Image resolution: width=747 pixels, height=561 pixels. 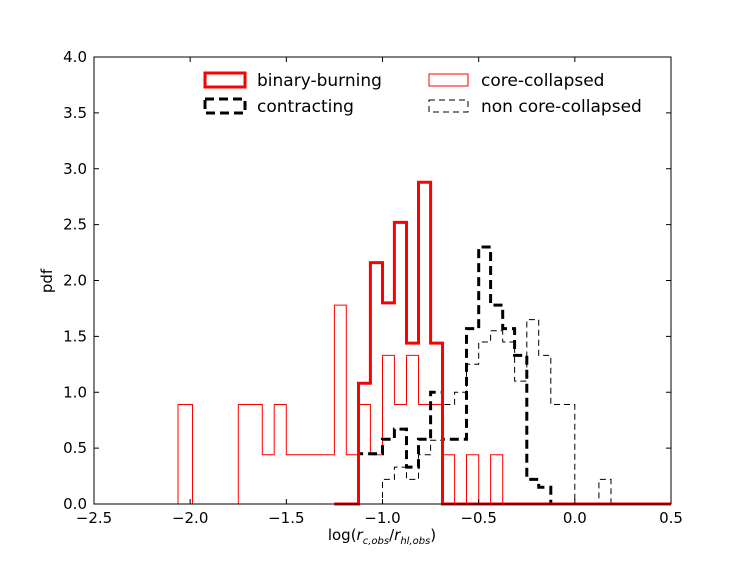 I want to click on y-tick-label: 0.0, so click(x=75, y=504).